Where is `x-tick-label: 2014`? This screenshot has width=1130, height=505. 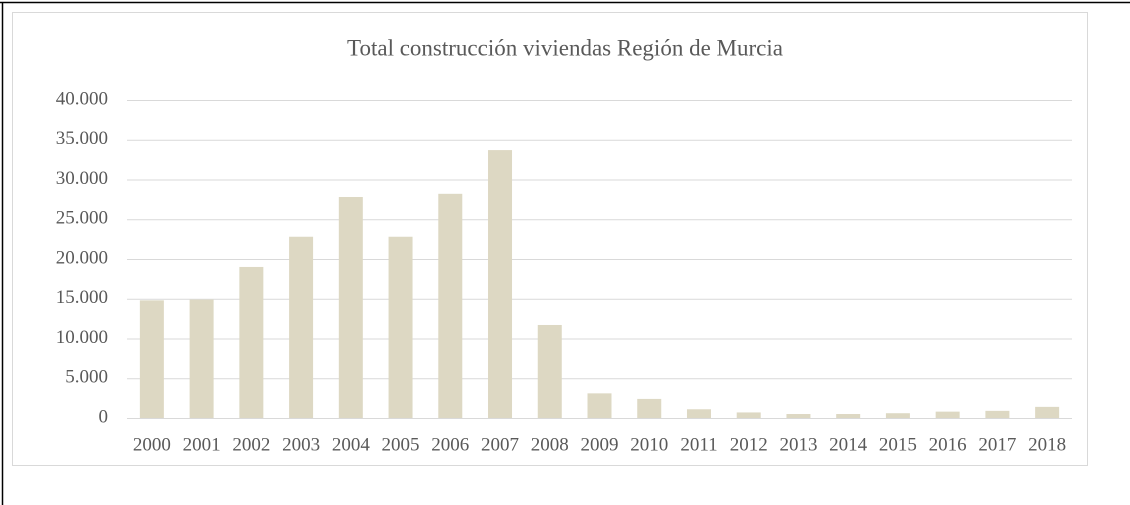 x-tick-label: 2014 is located at coordinates (848, 444).